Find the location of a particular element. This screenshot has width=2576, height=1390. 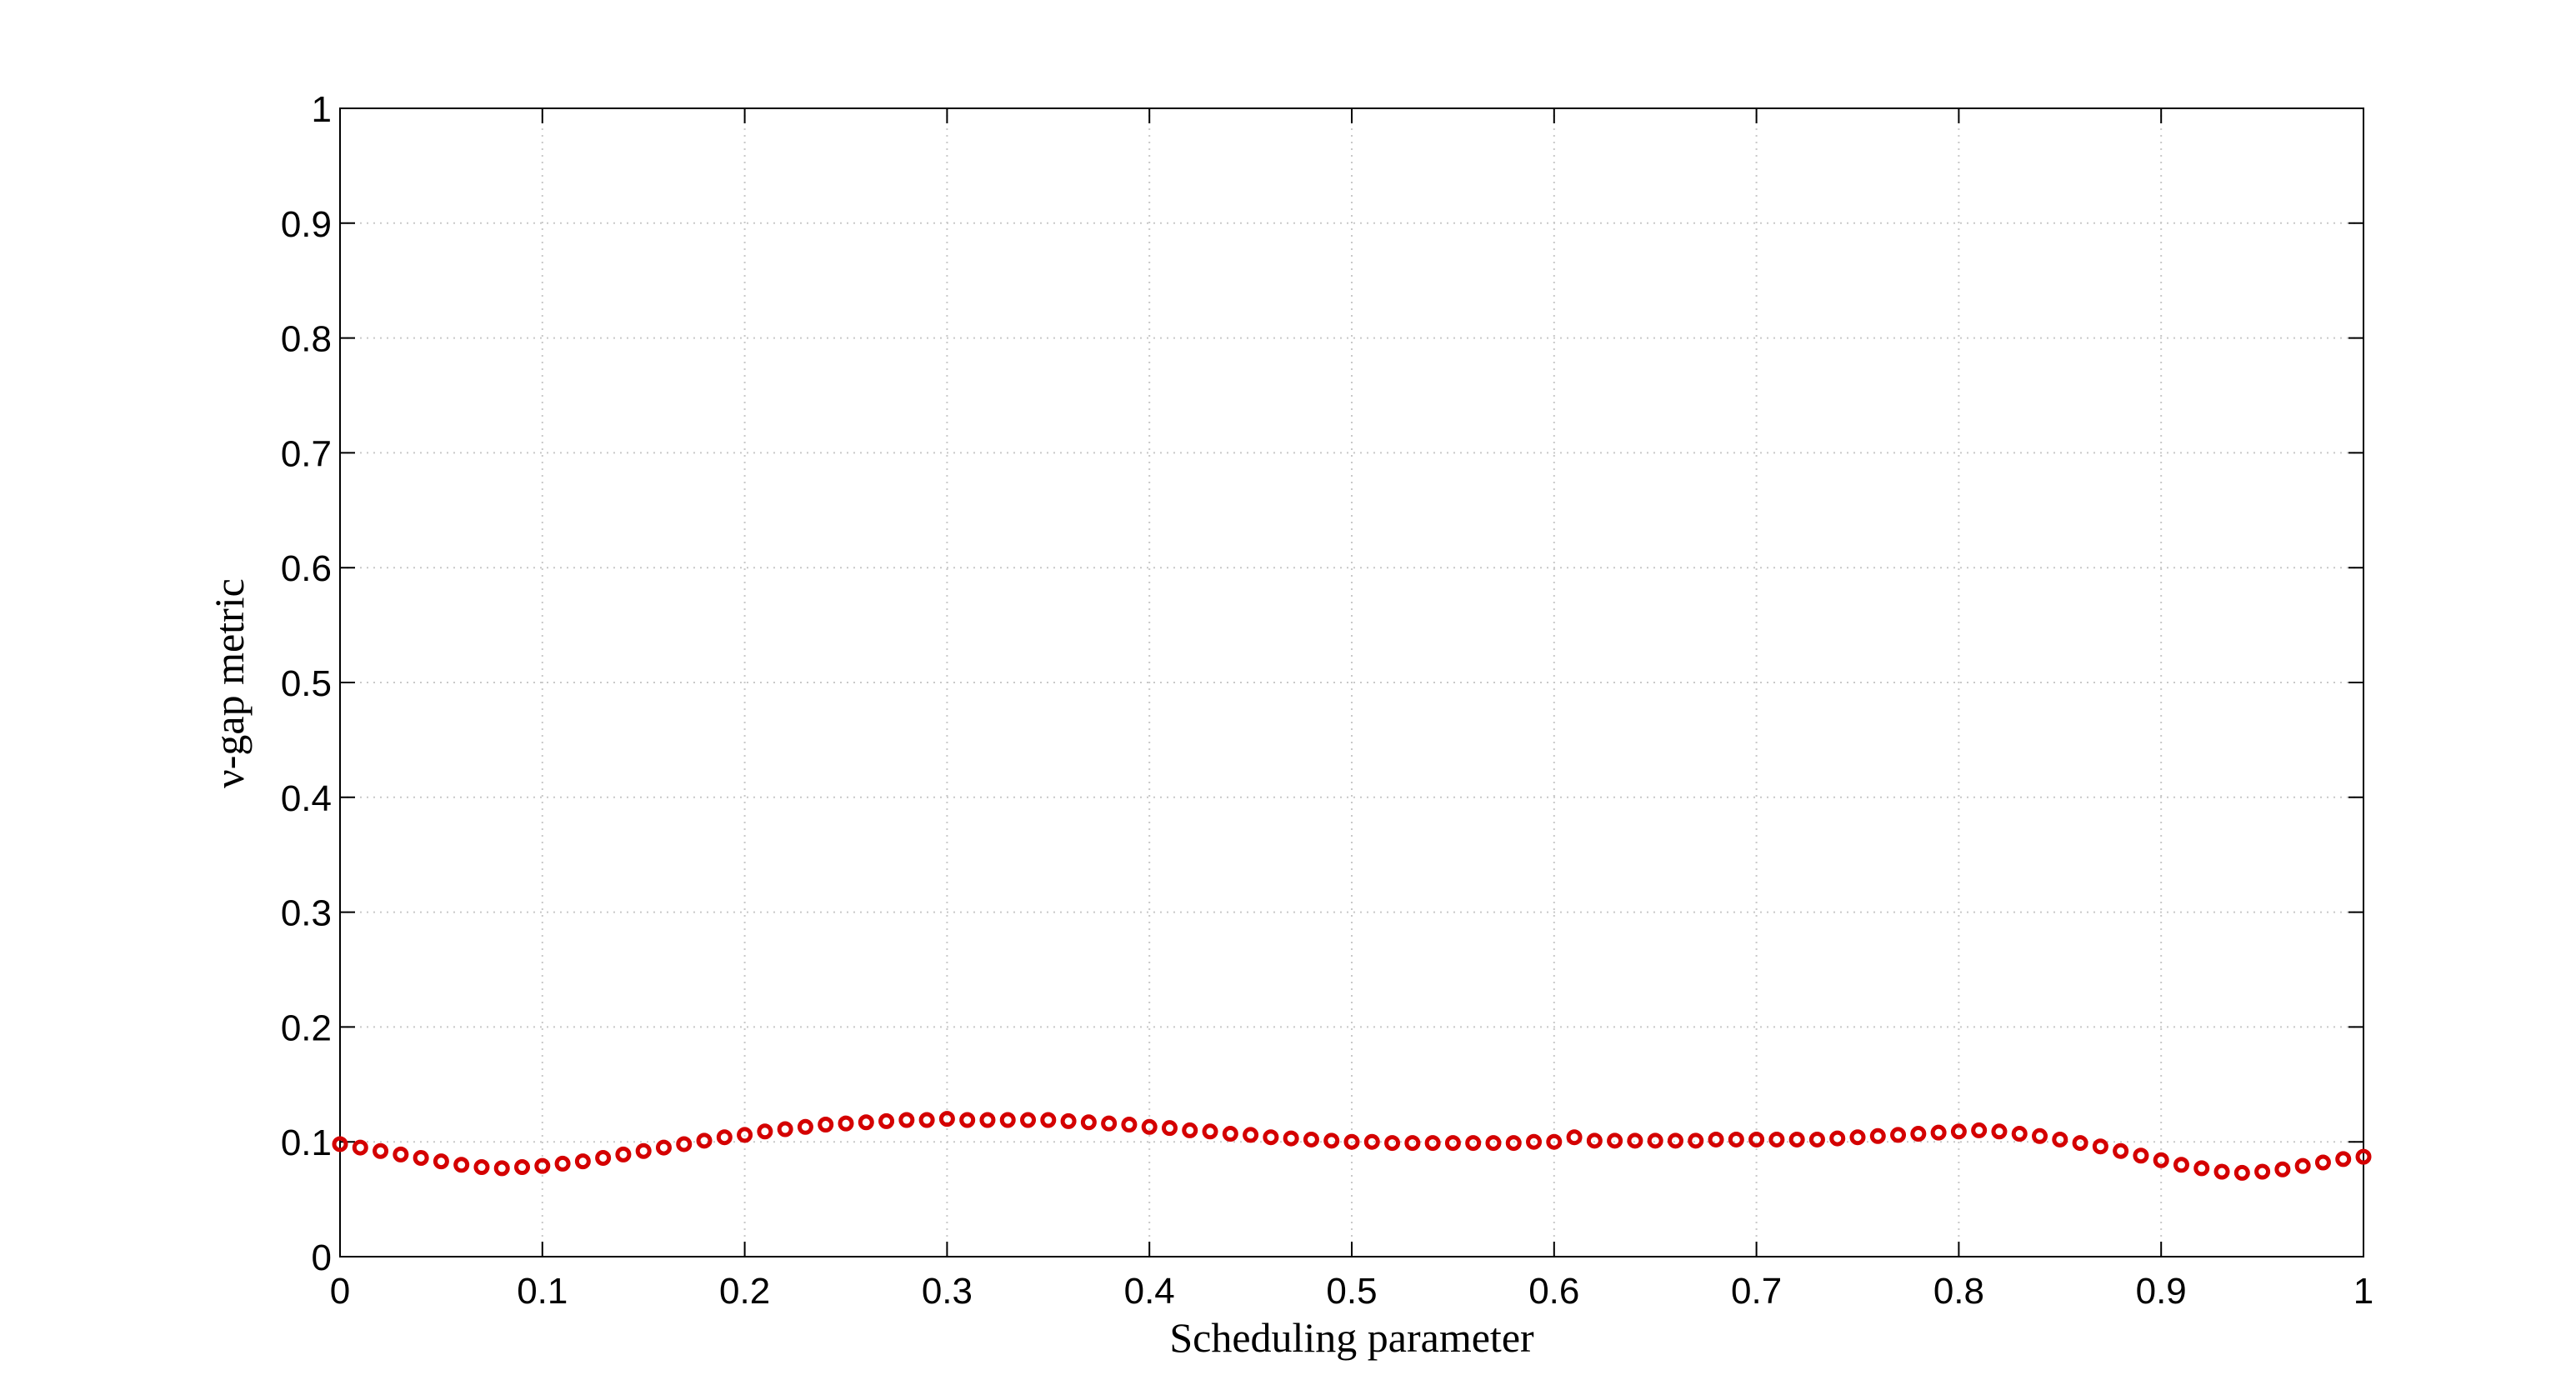

x-tick-label: 0.5 is located at coordinates (1351, 1291).